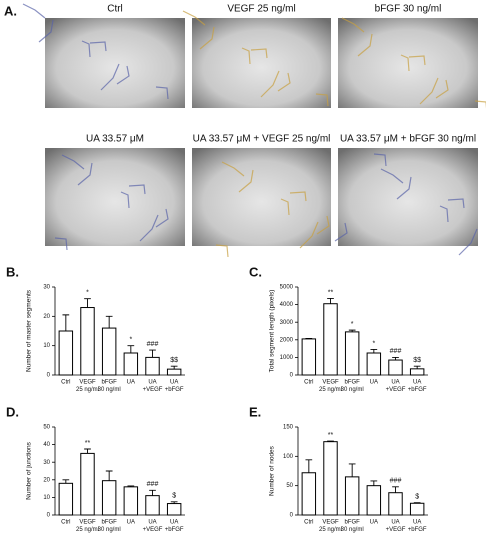  What do you see at coordinates (331, 435) in the screenshot?
I see `significance-mark: **` at bounding box center [331, 435].